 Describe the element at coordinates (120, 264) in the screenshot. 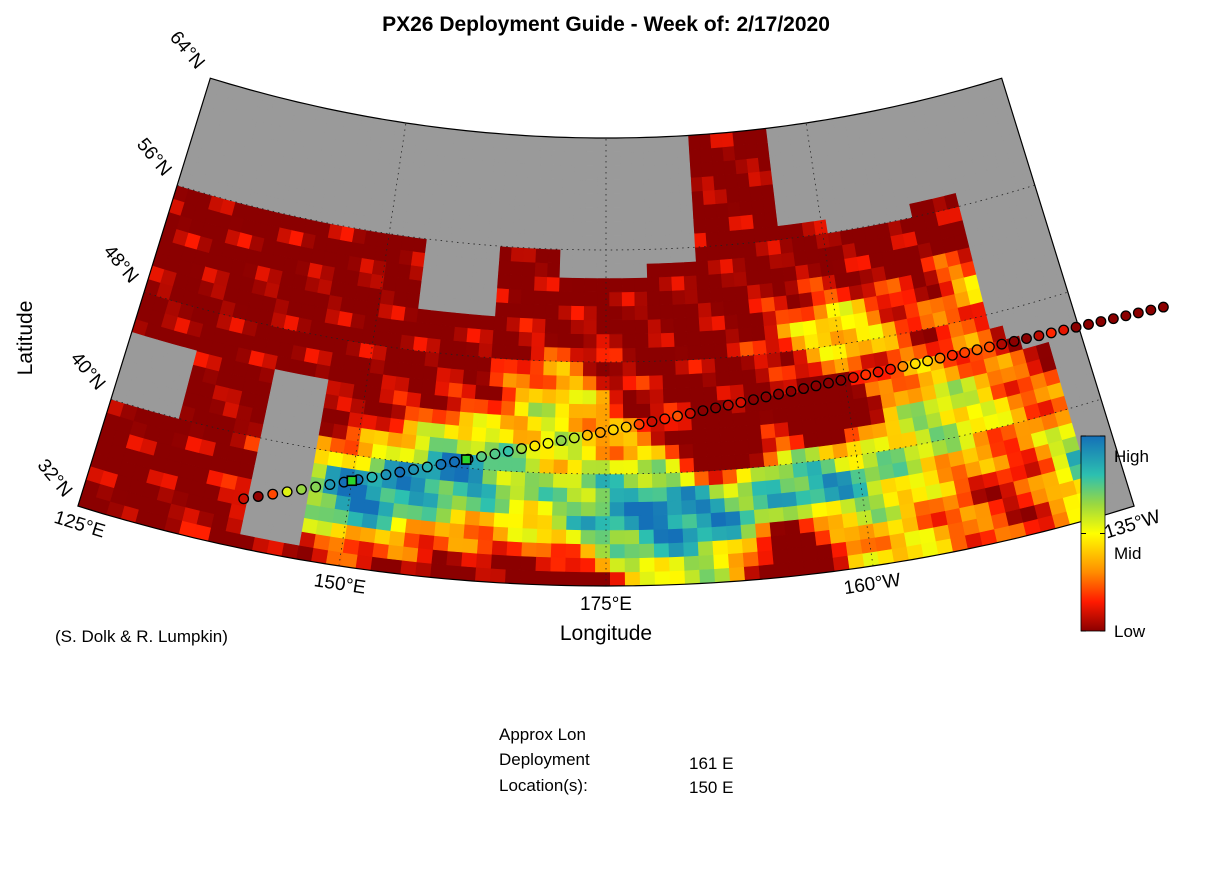

I see `latitude-tick-label: 48°N` at that location.